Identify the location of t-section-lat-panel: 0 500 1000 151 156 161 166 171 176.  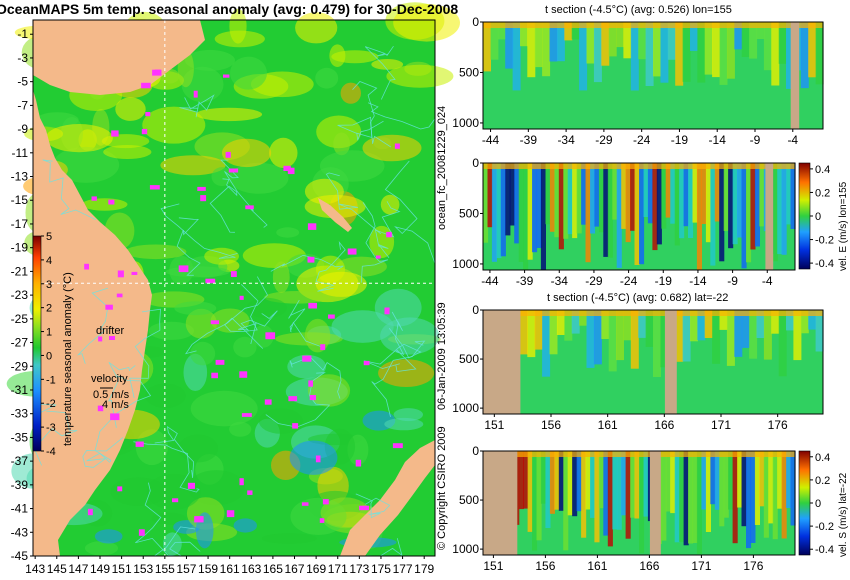
(638, 367).